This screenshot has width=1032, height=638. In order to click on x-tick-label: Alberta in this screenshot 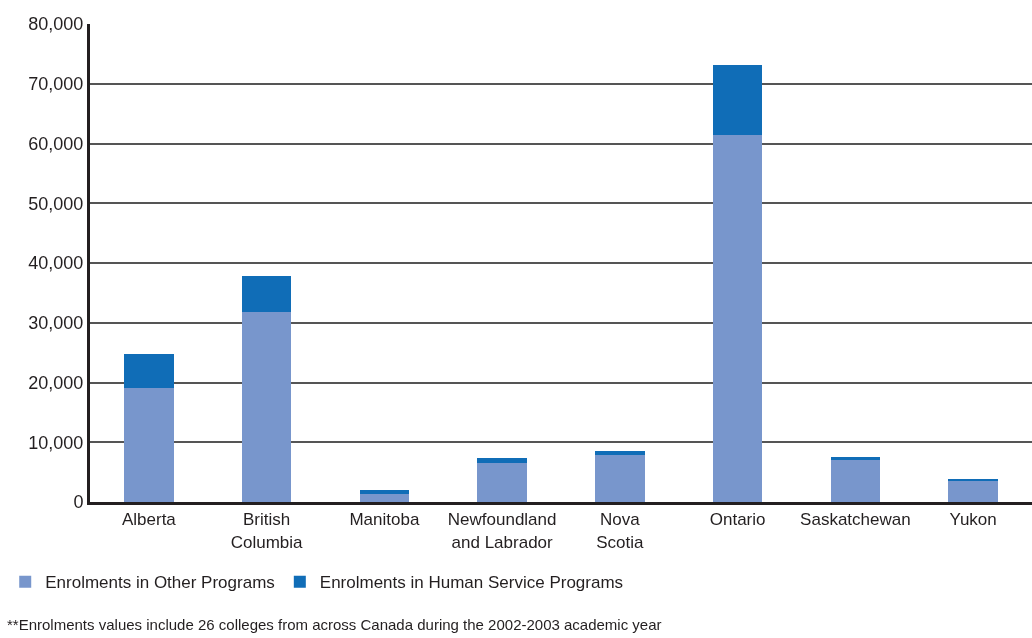, I will do `click(149, 520)`.